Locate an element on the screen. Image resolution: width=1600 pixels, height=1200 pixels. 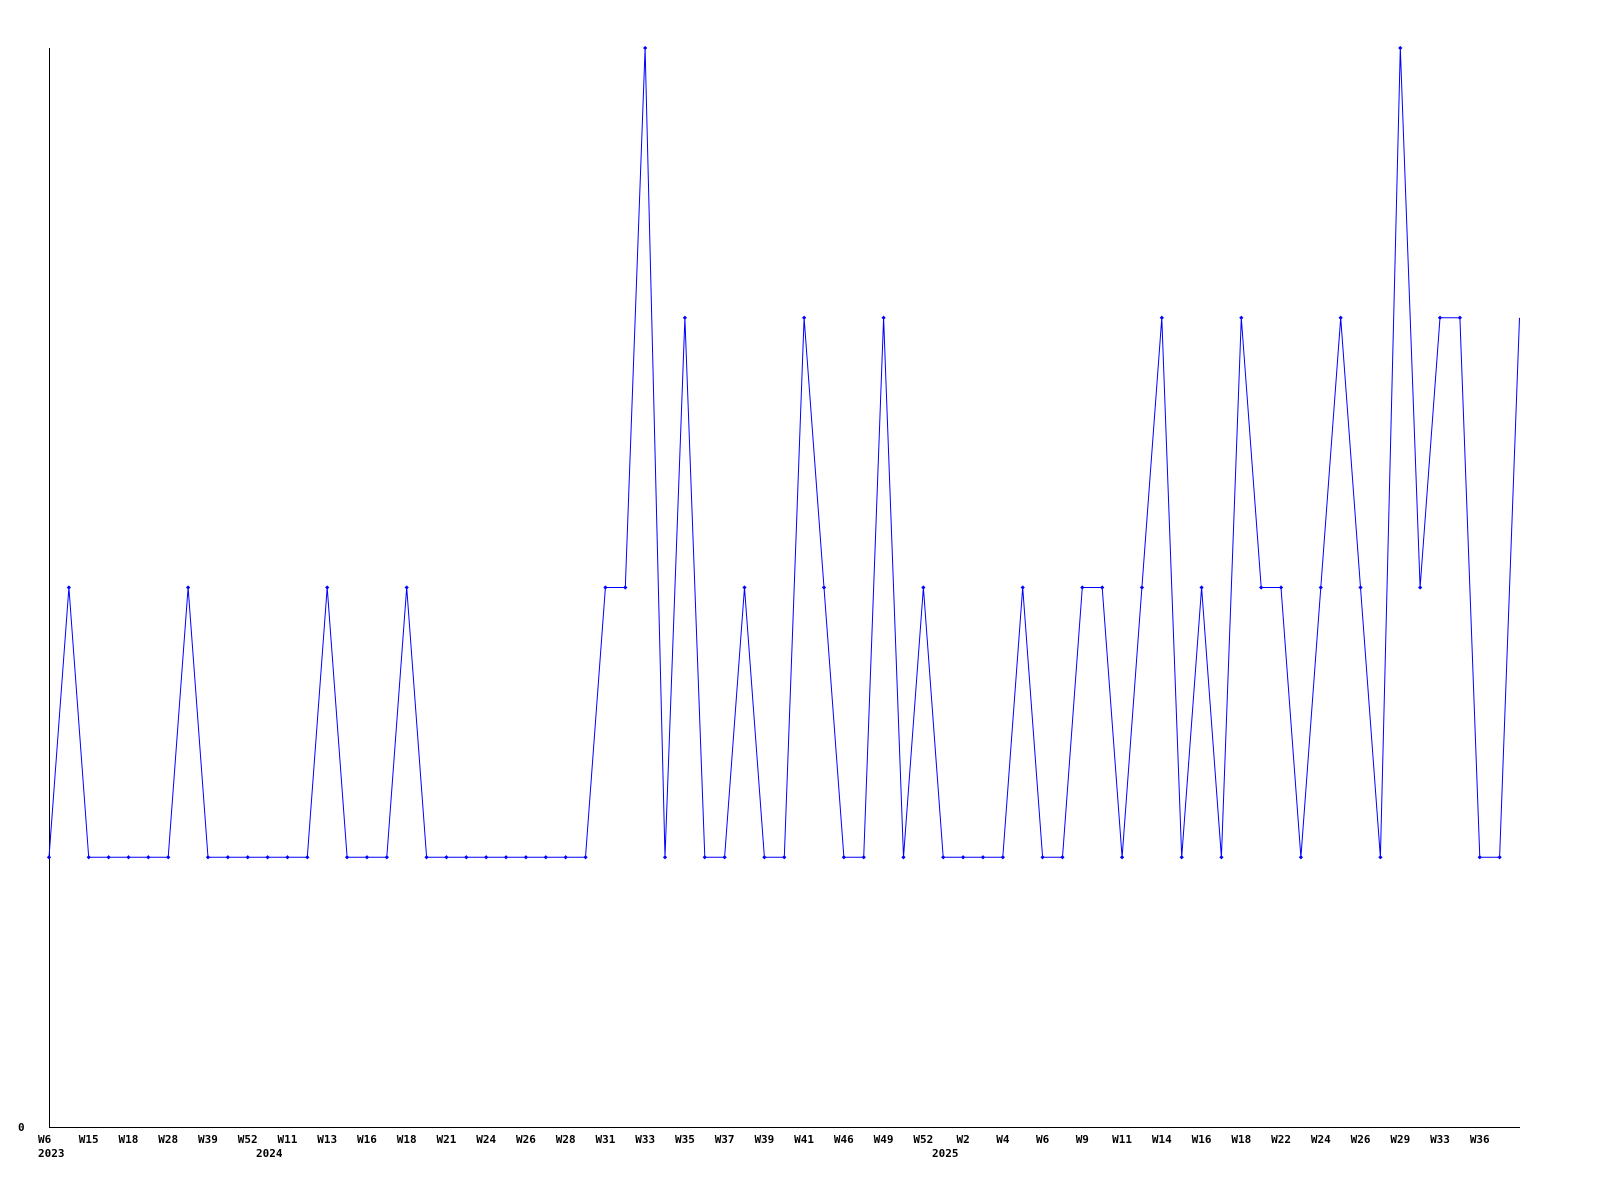
x-tick-label: W15 is located at coordinates (89, 1139).